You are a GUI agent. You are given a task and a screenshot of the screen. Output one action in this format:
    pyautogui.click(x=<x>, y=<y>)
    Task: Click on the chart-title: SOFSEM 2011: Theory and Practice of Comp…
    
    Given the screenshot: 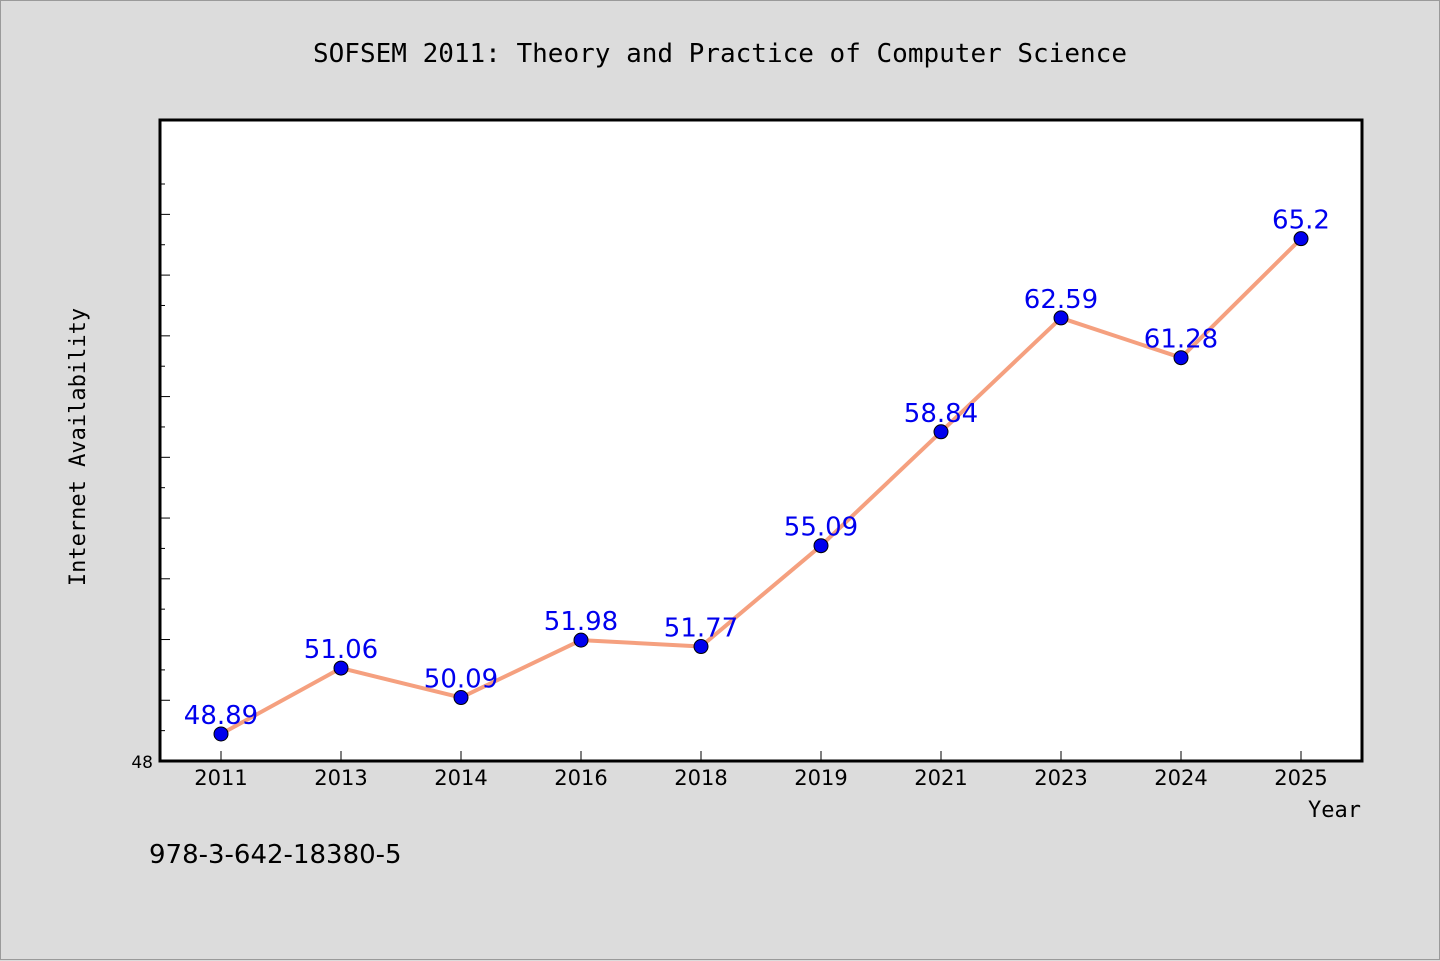 What is the action you would take?
    pyautogui.click(x=720, y=54)
    